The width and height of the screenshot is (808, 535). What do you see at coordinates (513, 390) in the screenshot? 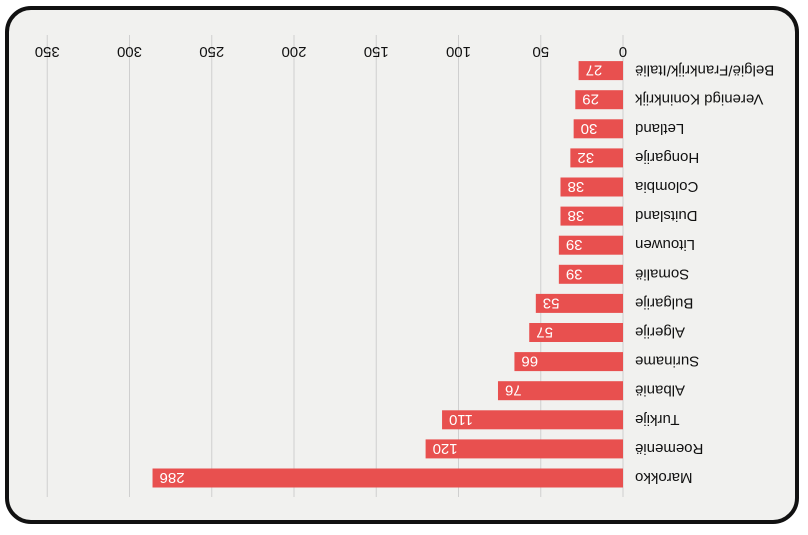
I see `value-label: 76` at bounding box center [513, 390].